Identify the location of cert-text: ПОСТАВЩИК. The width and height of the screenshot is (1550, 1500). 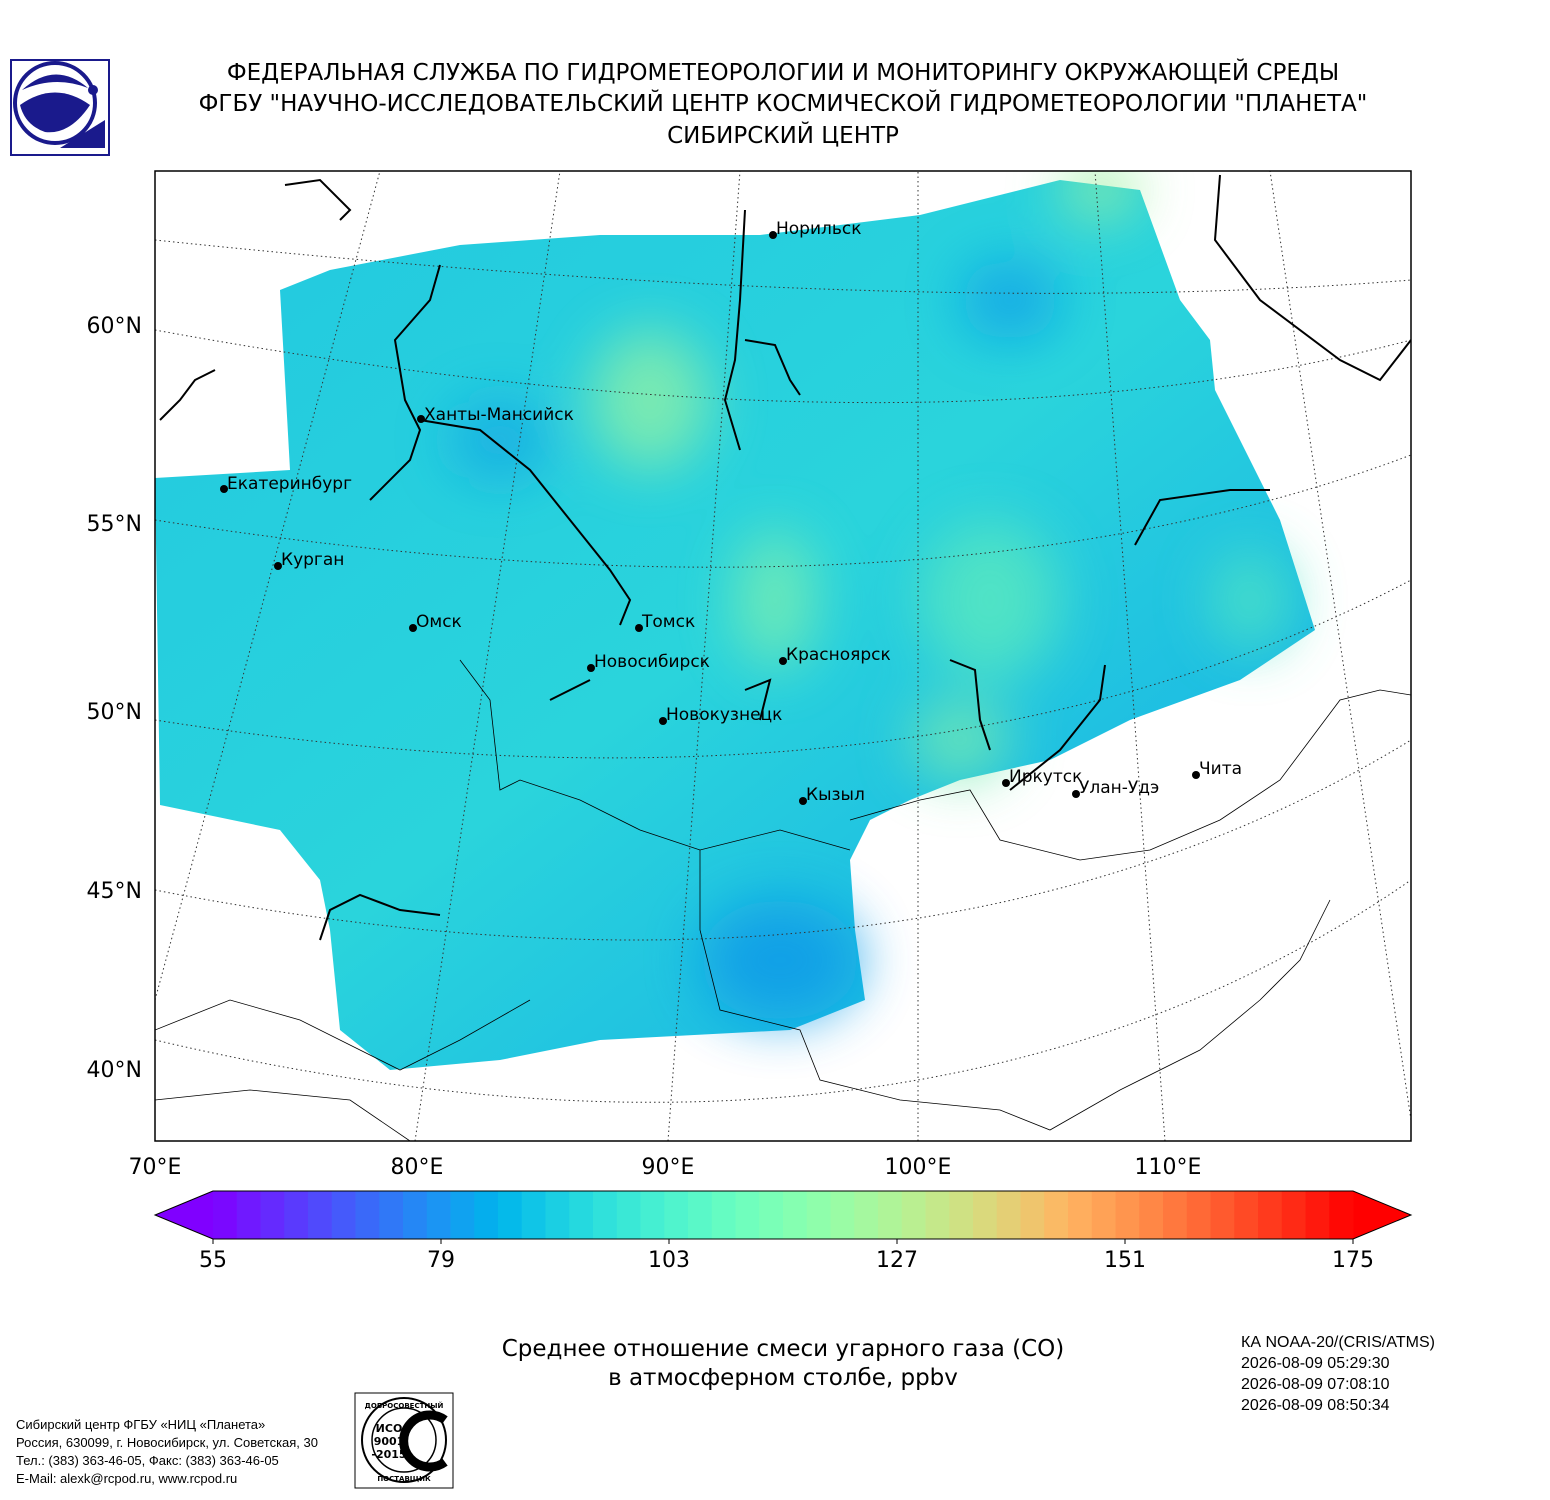
(404, 1479).